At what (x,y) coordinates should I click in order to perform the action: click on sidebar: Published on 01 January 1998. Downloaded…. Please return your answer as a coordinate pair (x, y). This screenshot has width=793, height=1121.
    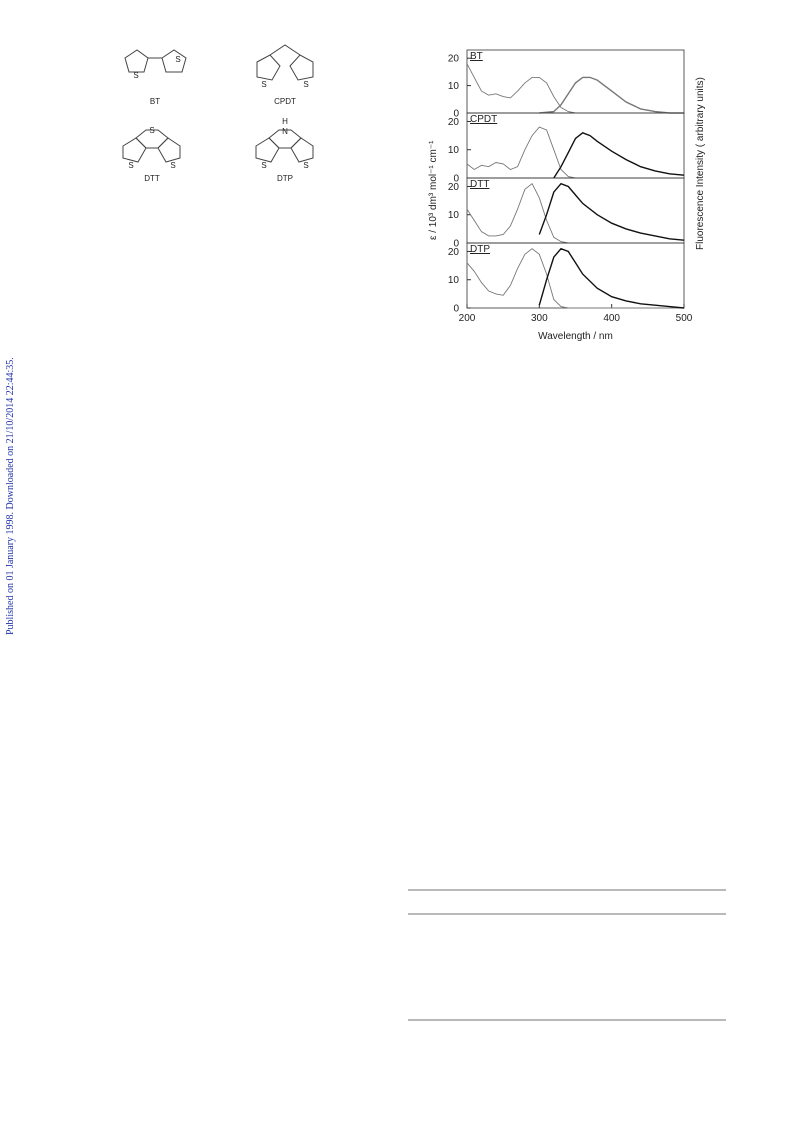
    Looking at the image, I should click on (10, 496).